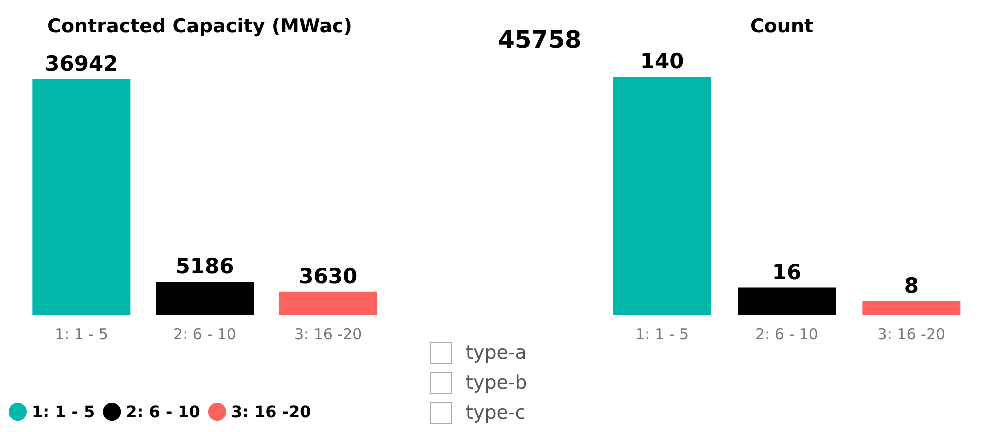 This screenshot has height=432, width=984. Describe the element at coordinates (540, 40) in the screenshot. I see `text: 45758` at that location.